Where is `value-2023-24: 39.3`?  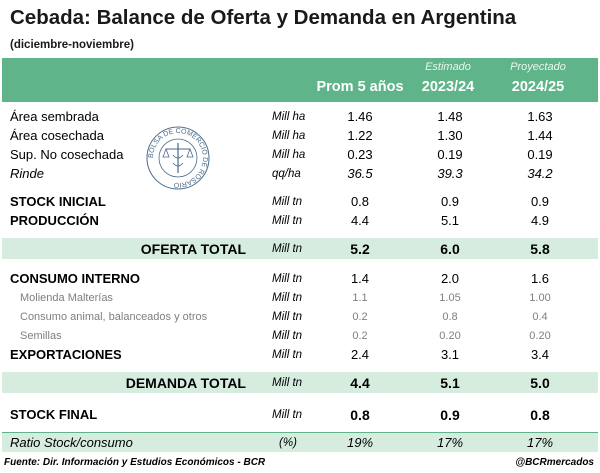 value-2023-24: 39.3 is located at coordinates (450, 173).